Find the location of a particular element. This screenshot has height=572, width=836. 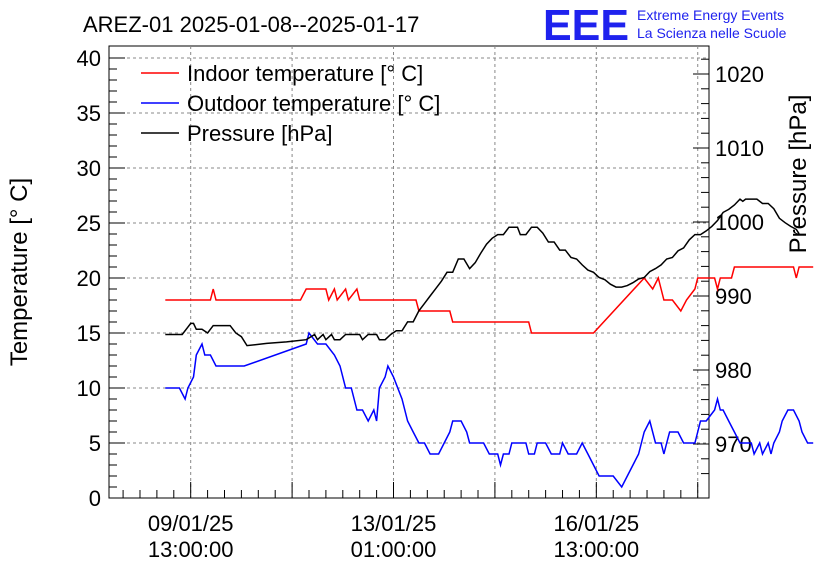

legend-entry: Indoor temperature [° C] is located at coordinates (305, 73).